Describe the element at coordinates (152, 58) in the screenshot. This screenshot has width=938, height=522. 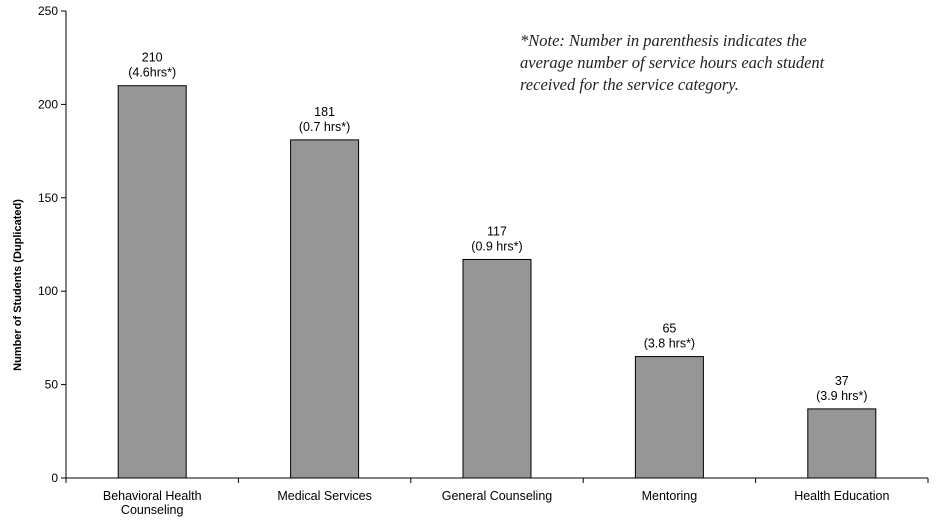
I see `data-label-value: 210` at that location.